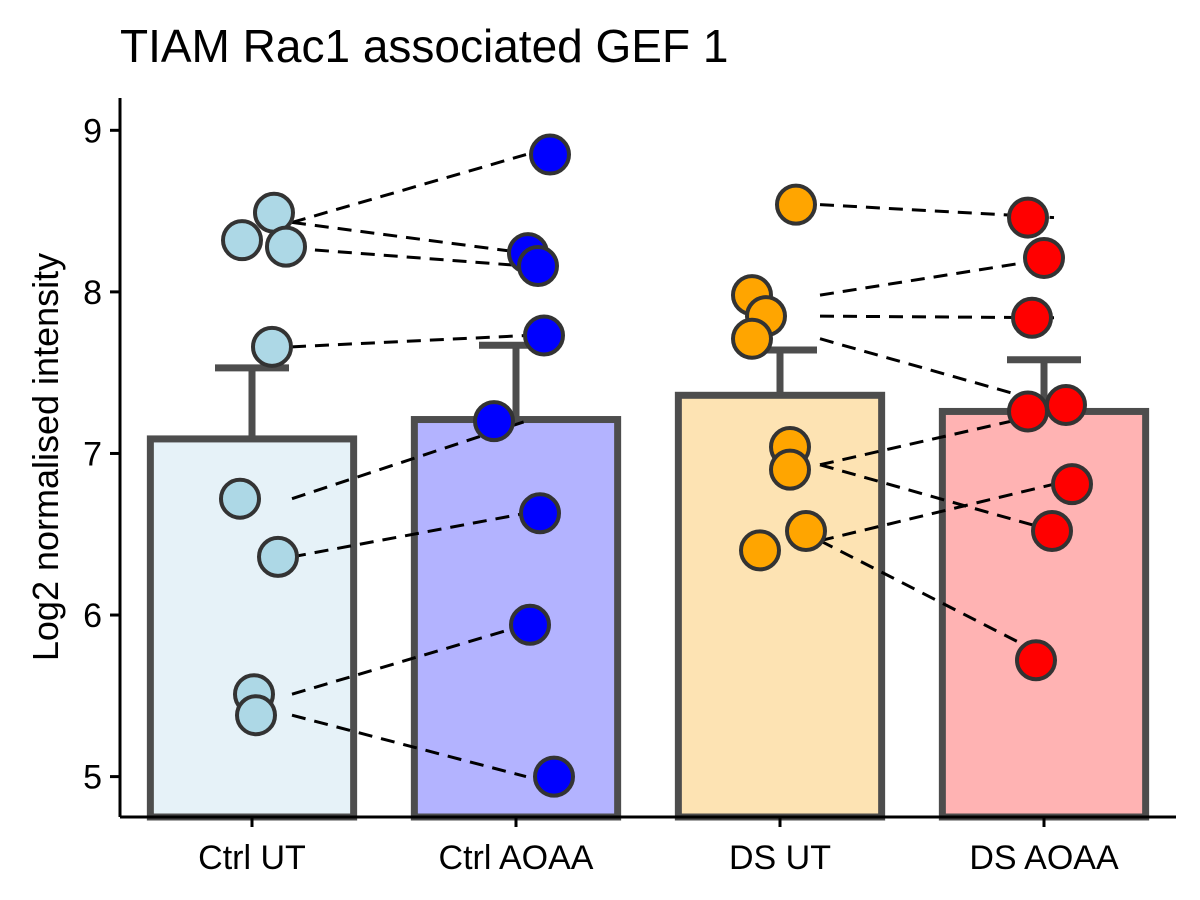  What do you see at coordinates (516, 858) in the screenshot?
I see `x-tick-label: Ctrl AOAA` at bounding box center [516, 858].